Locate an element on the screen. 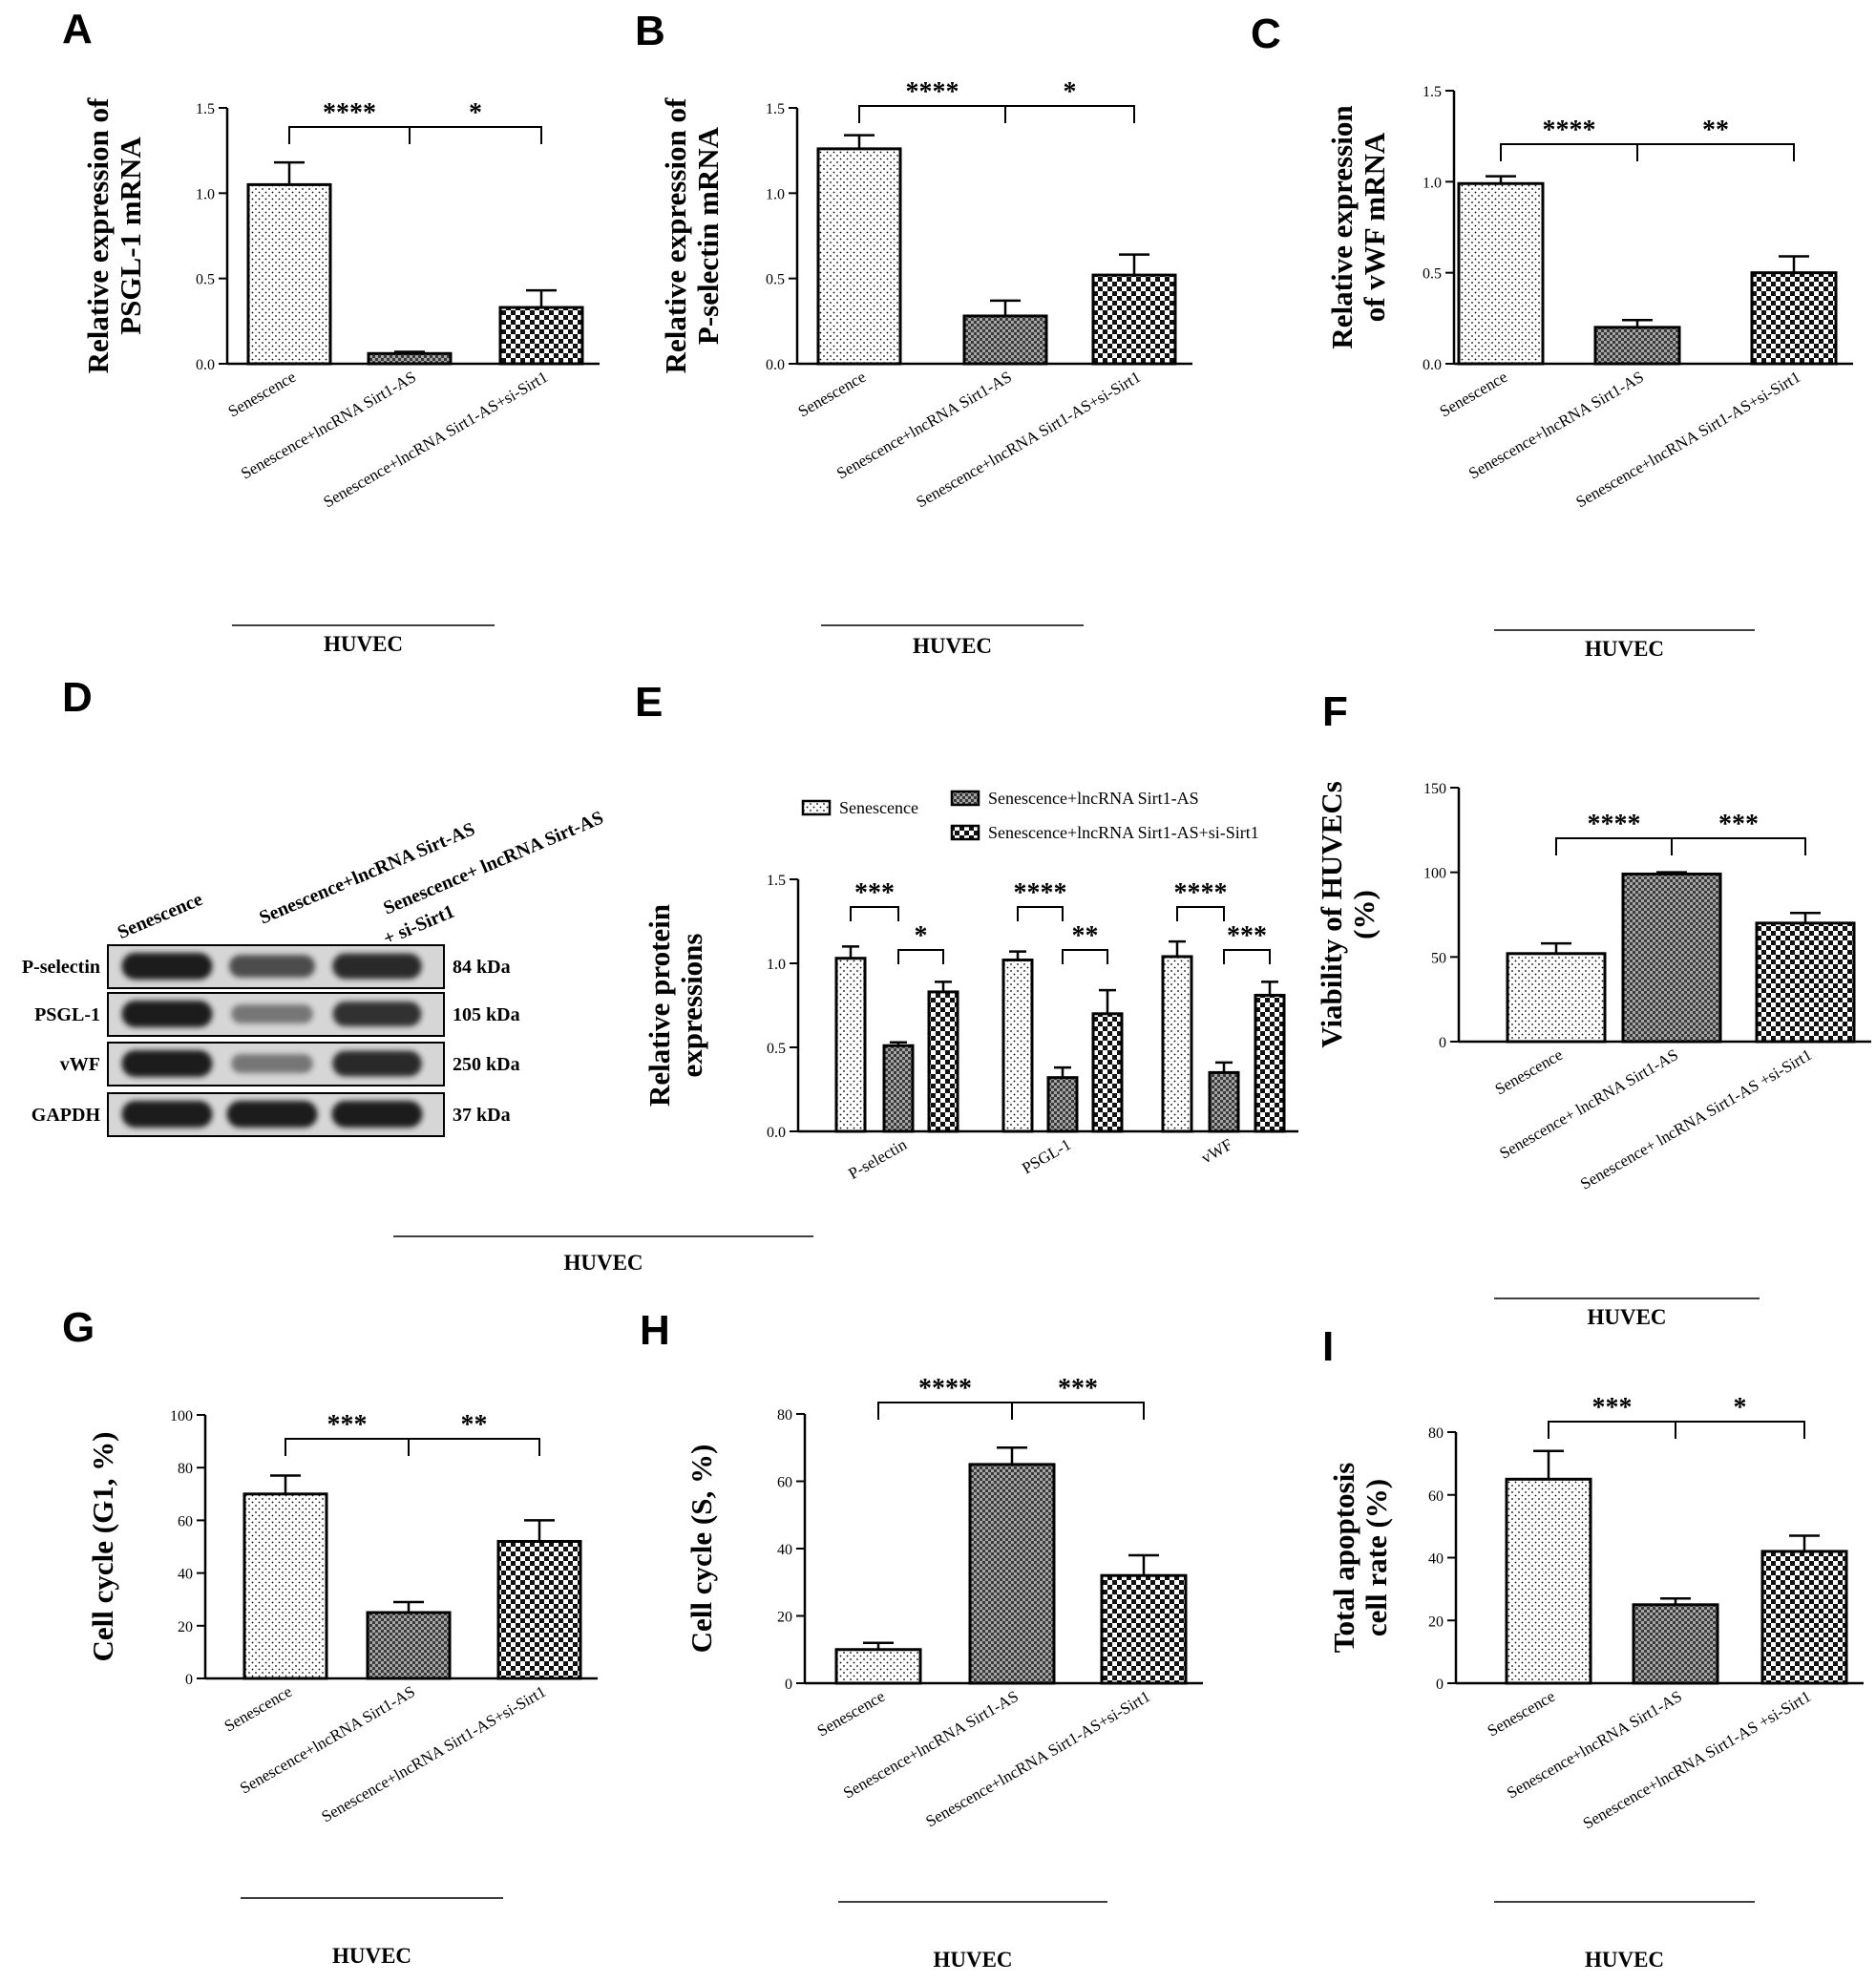  significance-marker: ** is located at coordinates (1715, 130).